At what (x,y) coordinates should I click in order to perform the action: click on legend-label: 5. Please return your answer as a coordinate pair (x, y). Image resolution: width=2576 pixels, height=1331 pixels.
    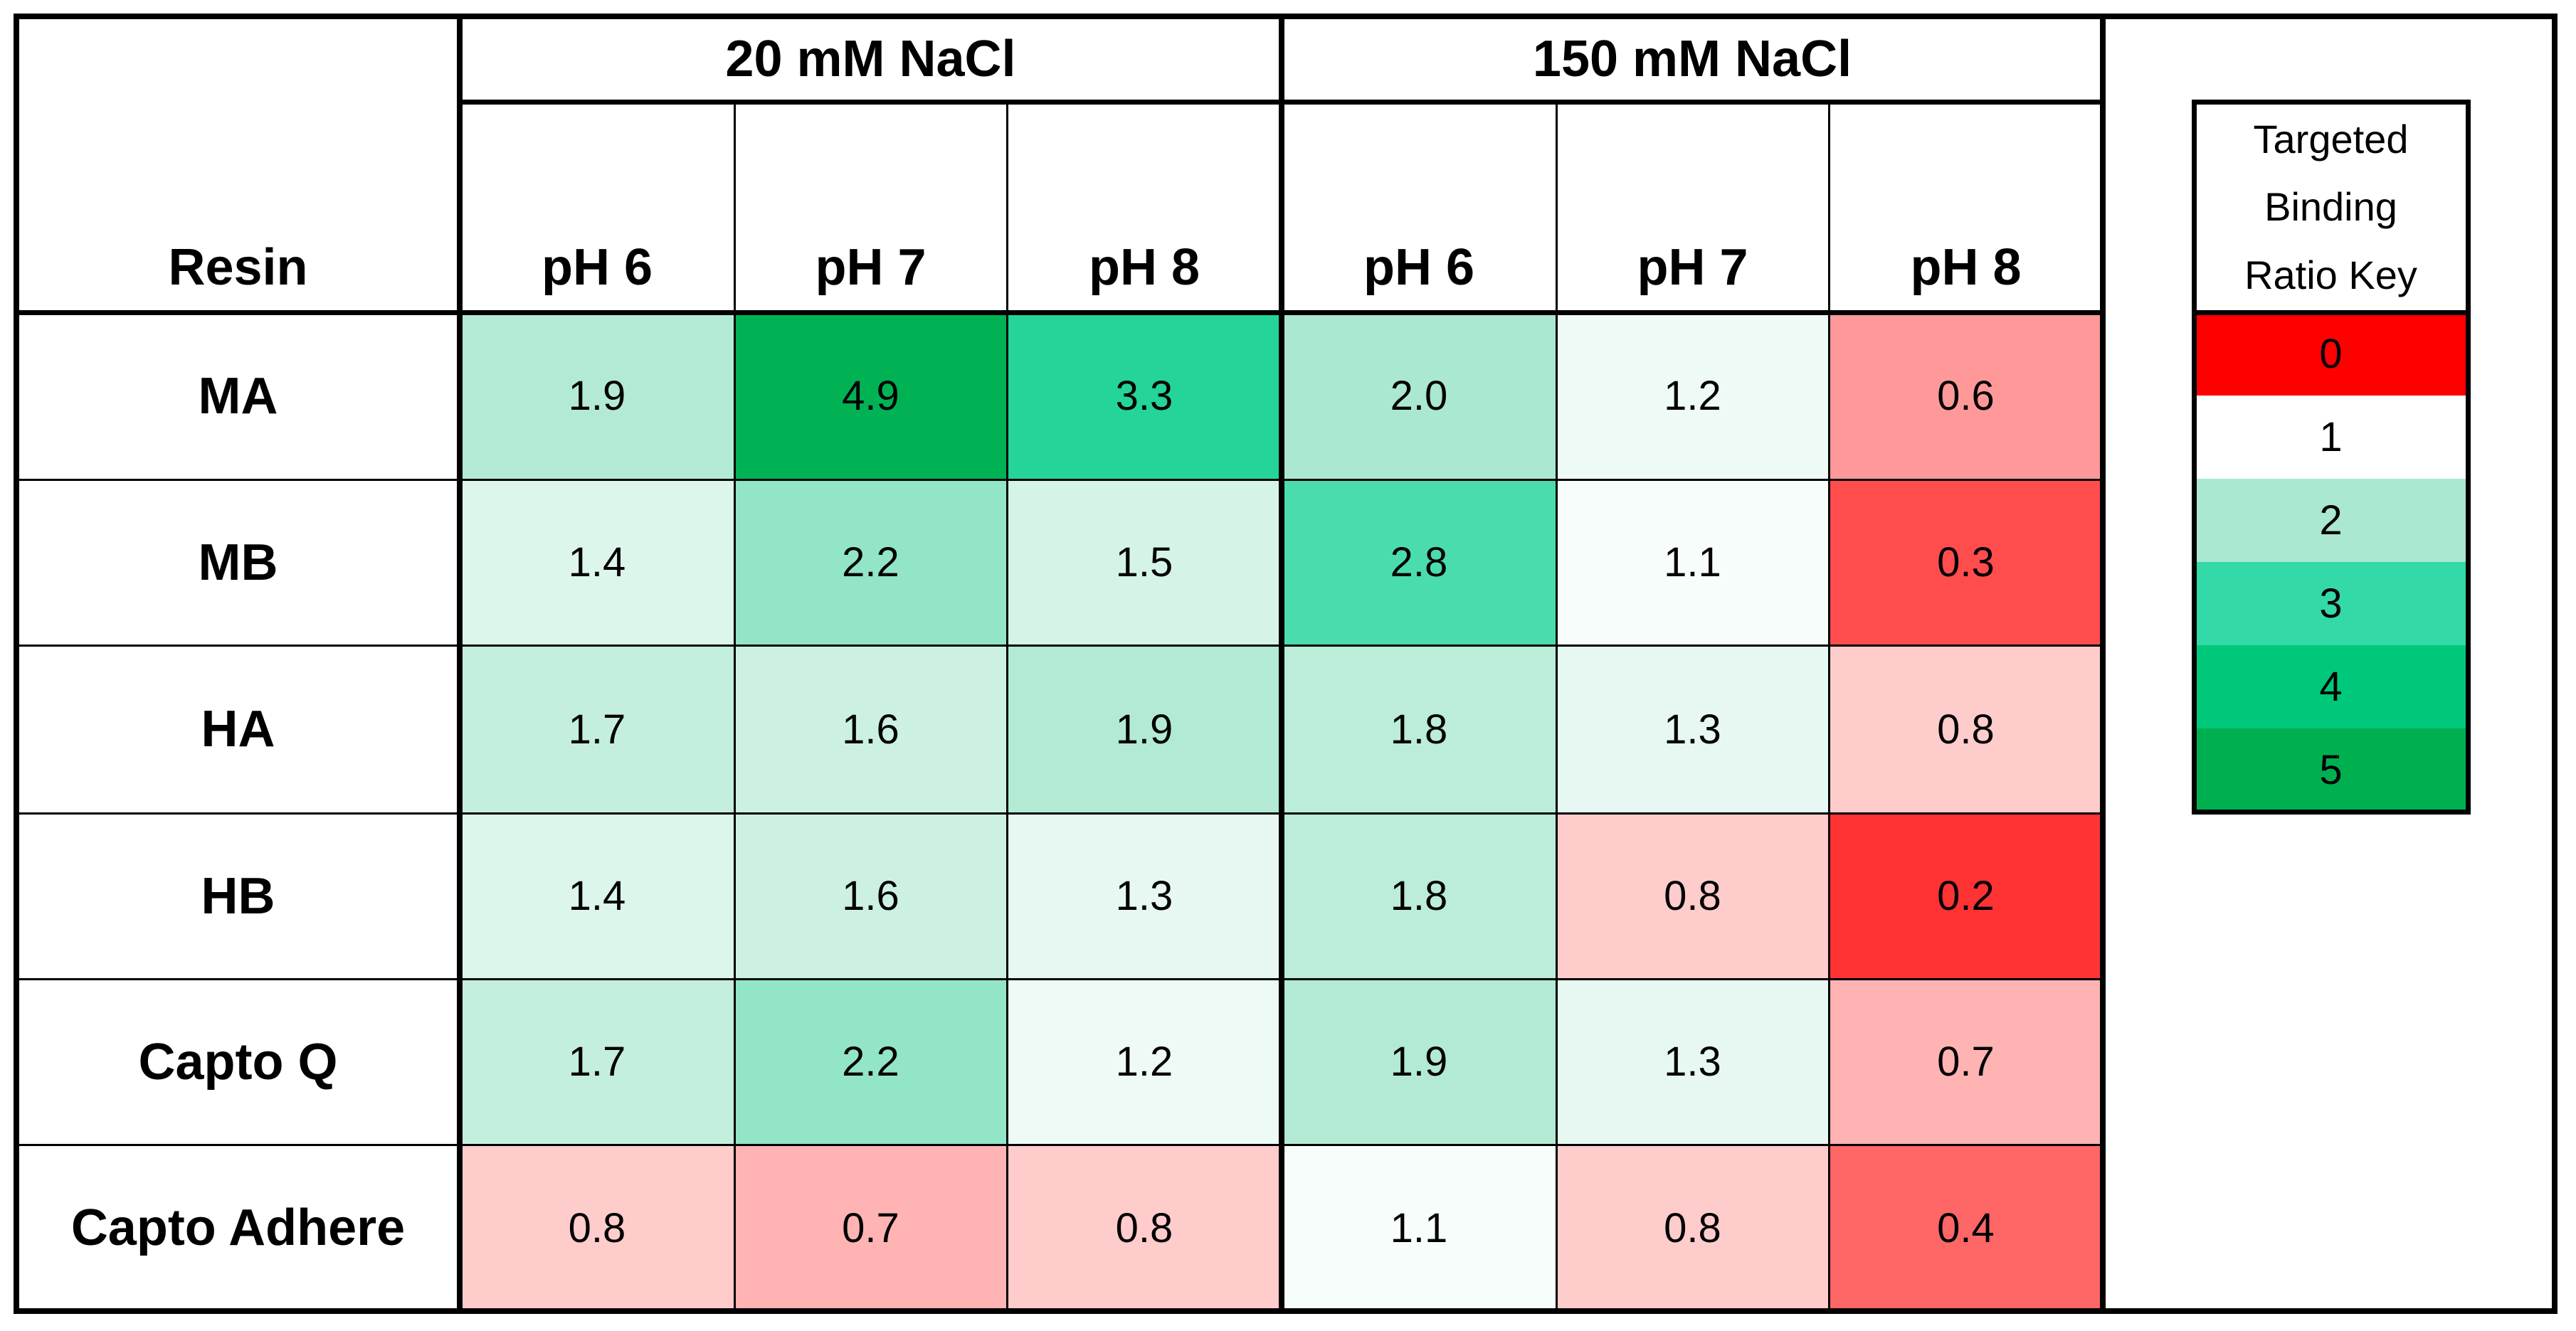
    Looking at the image, I should click on (2331, 770).